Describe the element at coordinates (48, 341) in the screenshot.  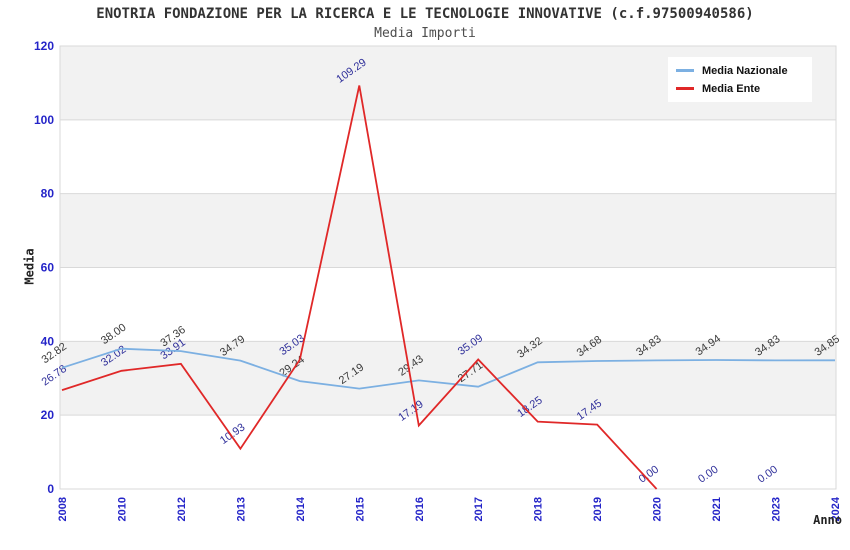
I see `y-tick-label: 40` at that location.